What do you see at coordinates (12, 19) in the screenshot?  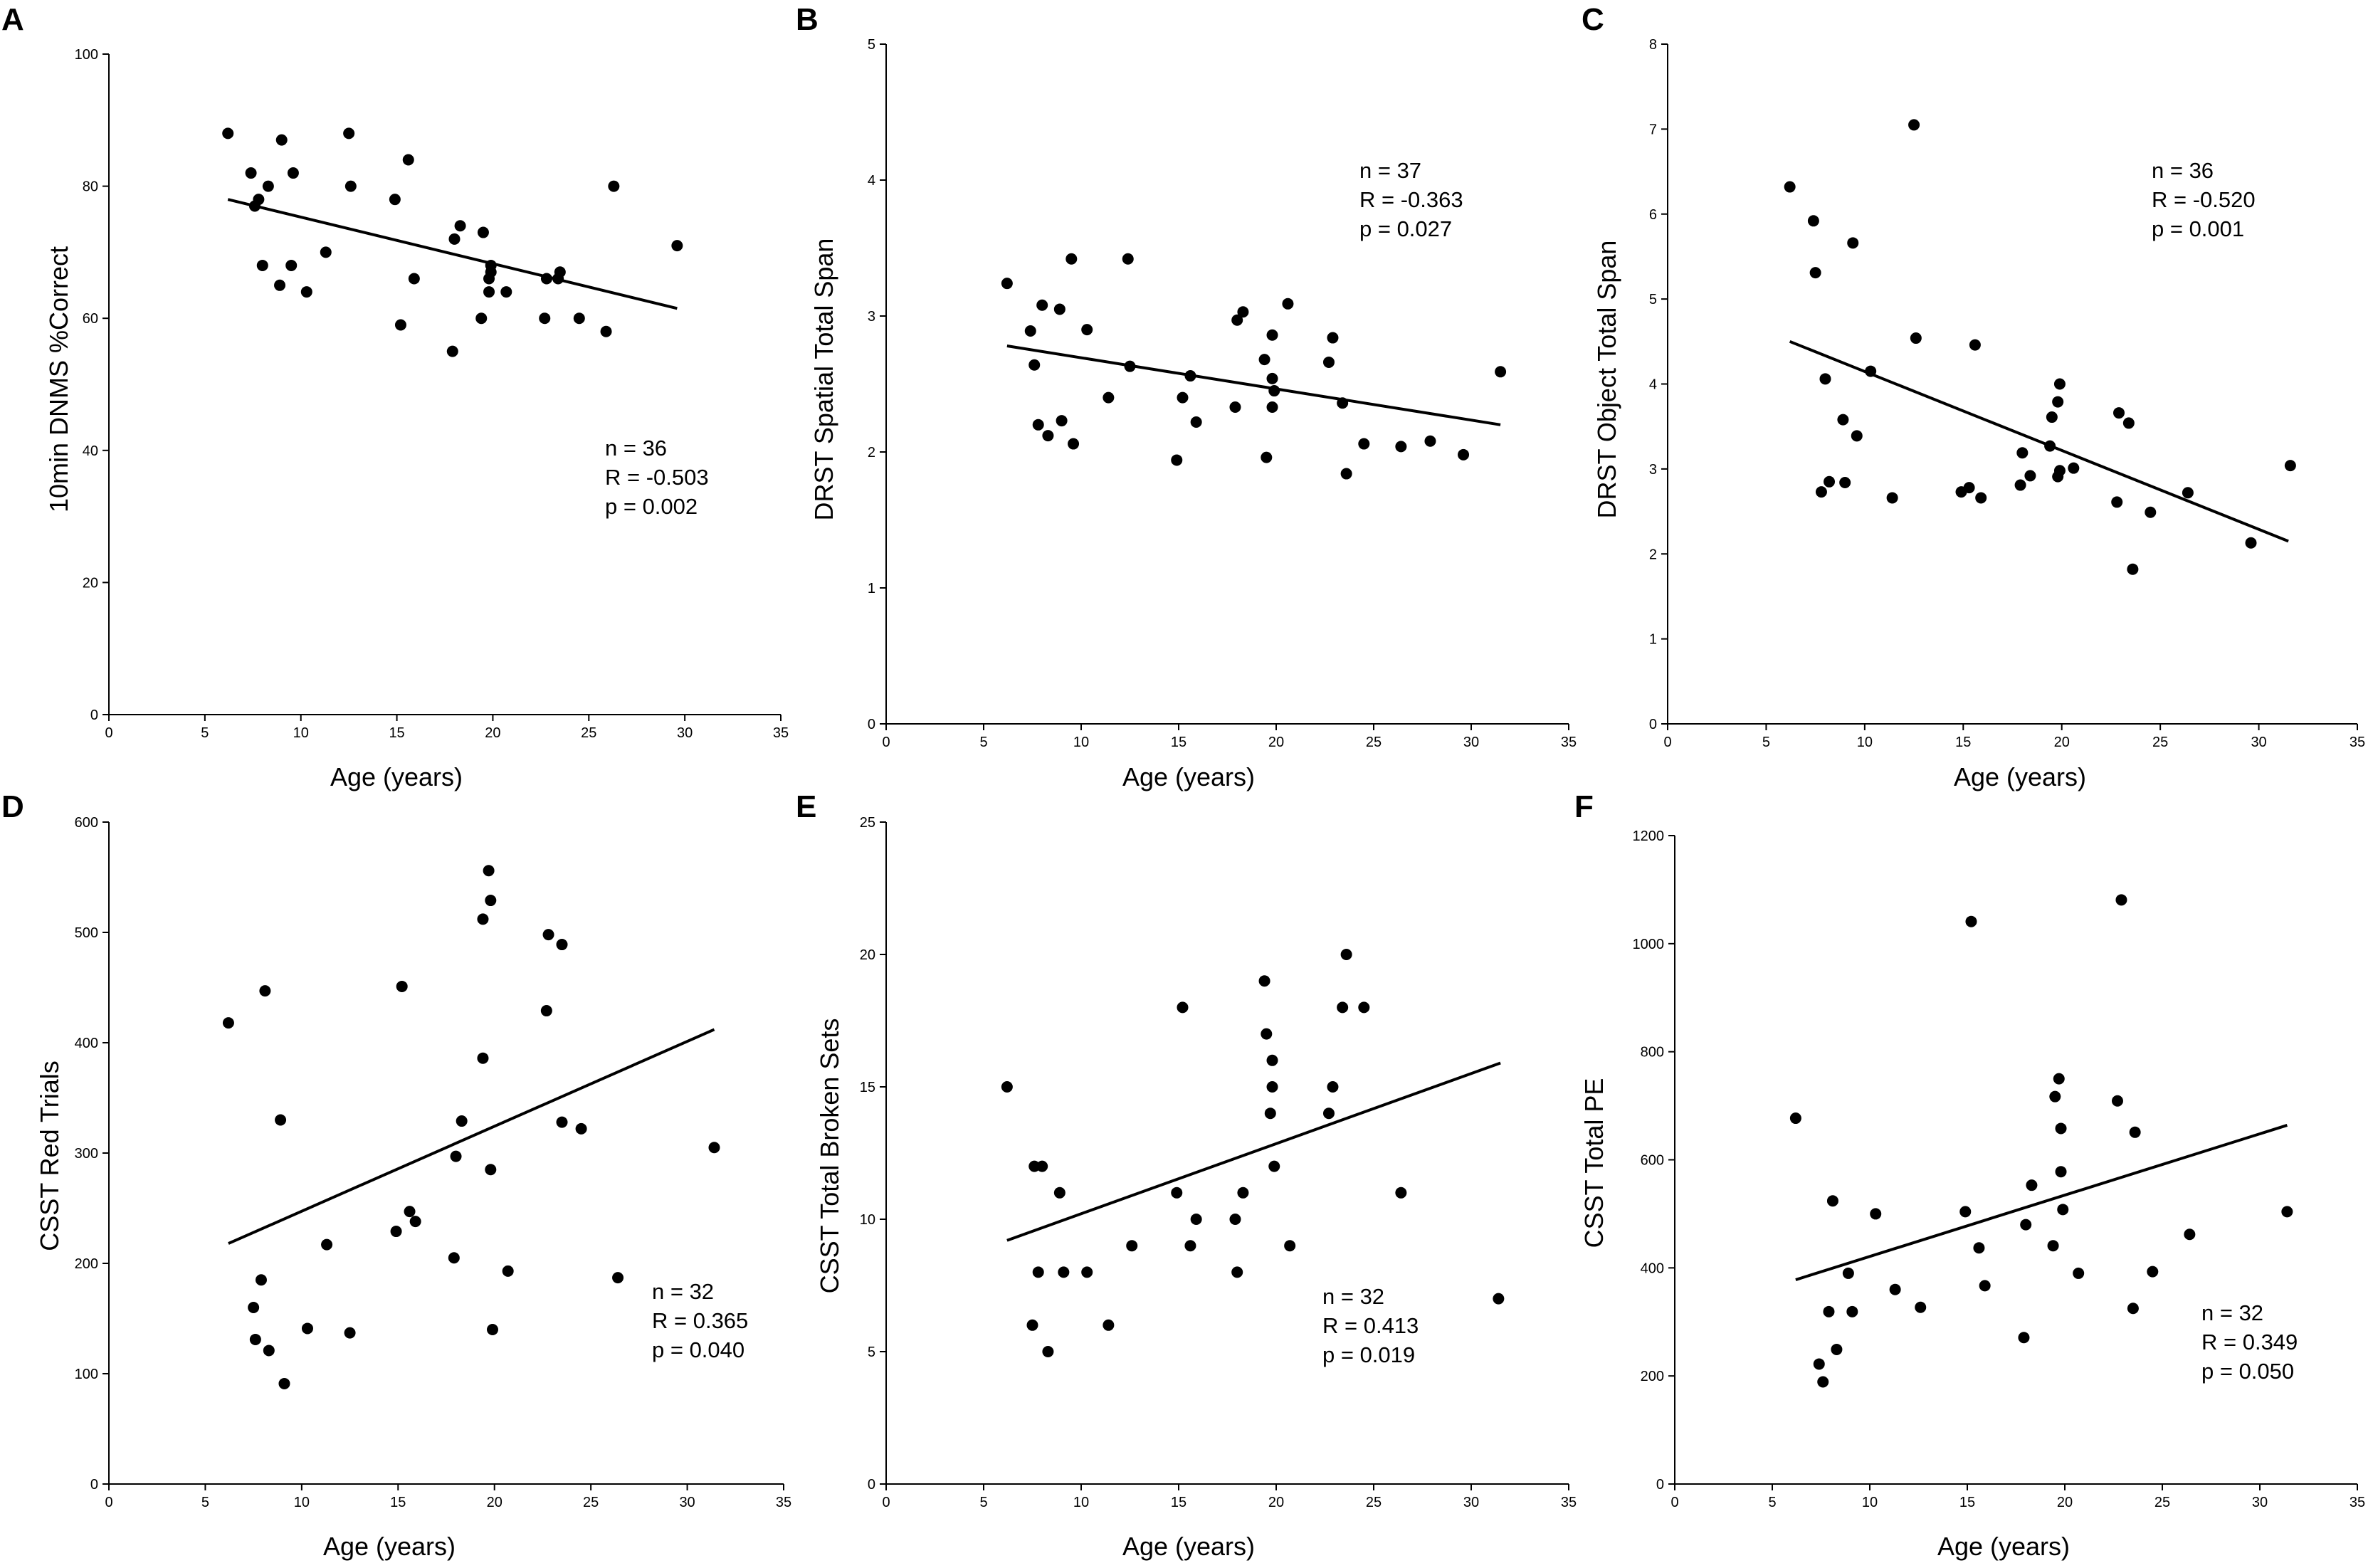 I see `panel-letter: A` at bounding box center [12, 19].